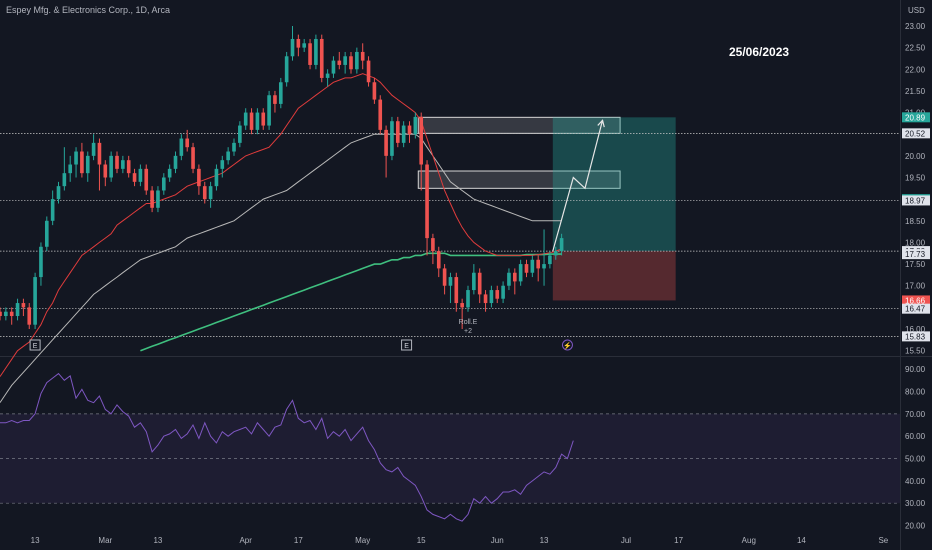 The height and width of the screenshot is (550, 932). I want to click on price-label: 16.66, so click(915, 300).